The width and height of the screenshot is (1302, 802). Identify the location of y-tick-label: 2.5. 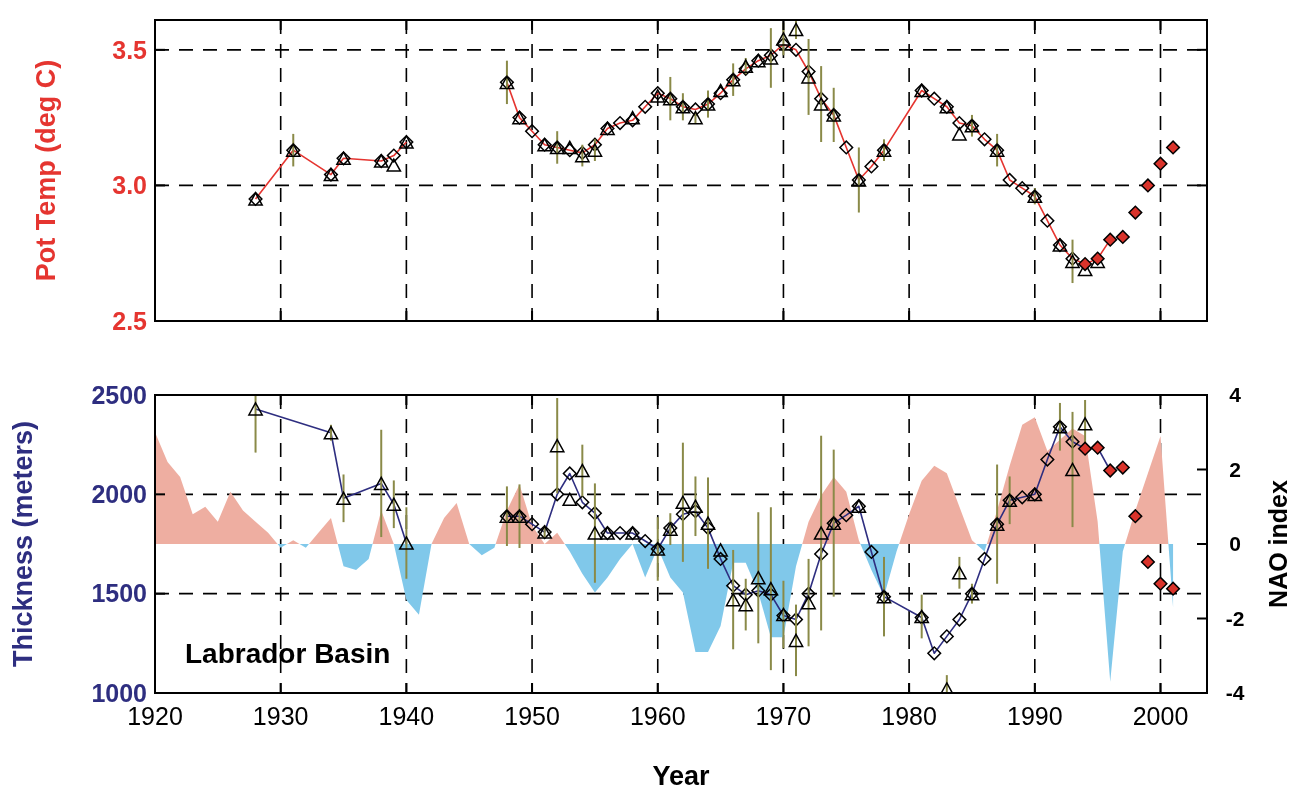
(130, 320).